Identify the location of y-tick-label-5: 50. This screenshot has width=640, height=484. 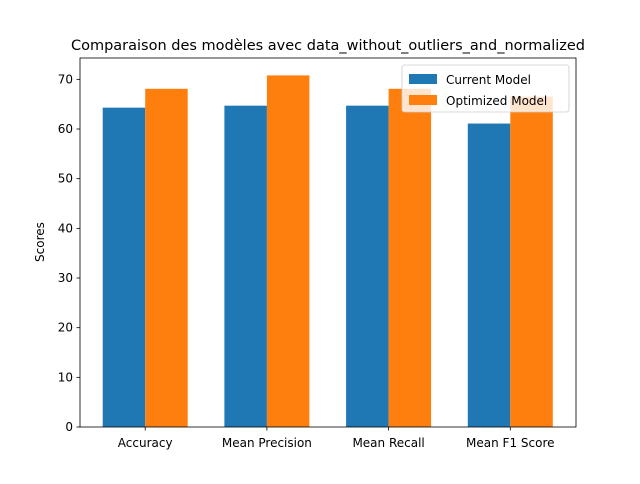
(65, 179).